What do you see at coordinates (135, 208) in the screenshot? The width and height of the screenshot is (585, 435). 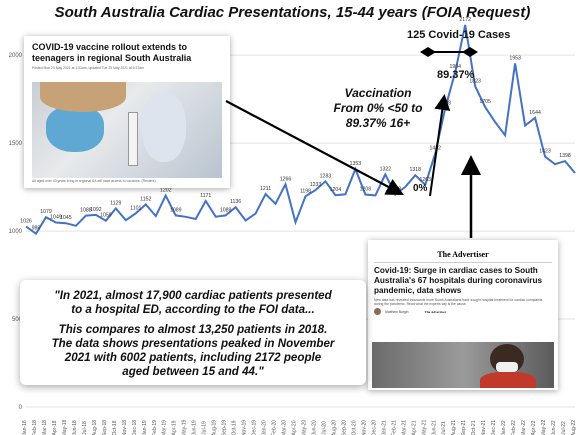 I see `data-label: 1101` at bounding box center [135, 208].